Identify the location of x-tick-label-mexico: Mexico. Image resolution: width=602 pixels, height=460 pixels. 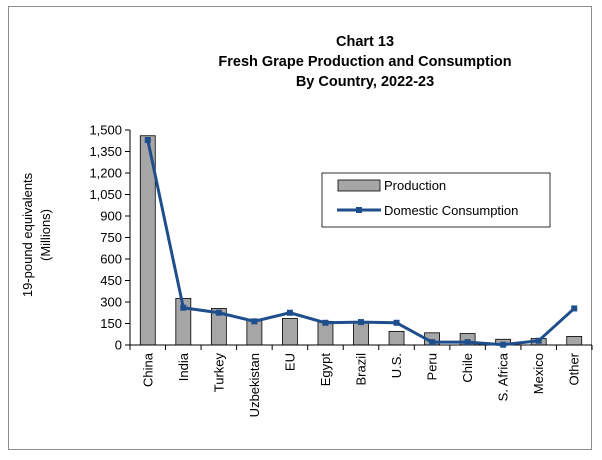
(538, 373).